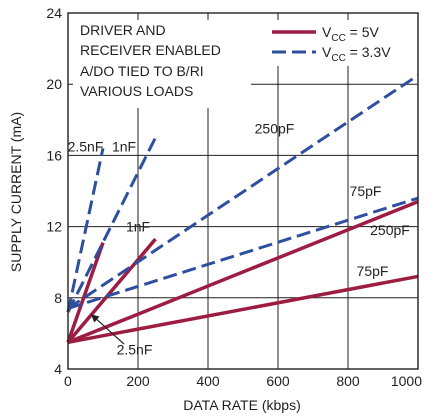 This screenshot has width=438, height=418. I want to click on series-line-5v-1nf, so click(111, 290).